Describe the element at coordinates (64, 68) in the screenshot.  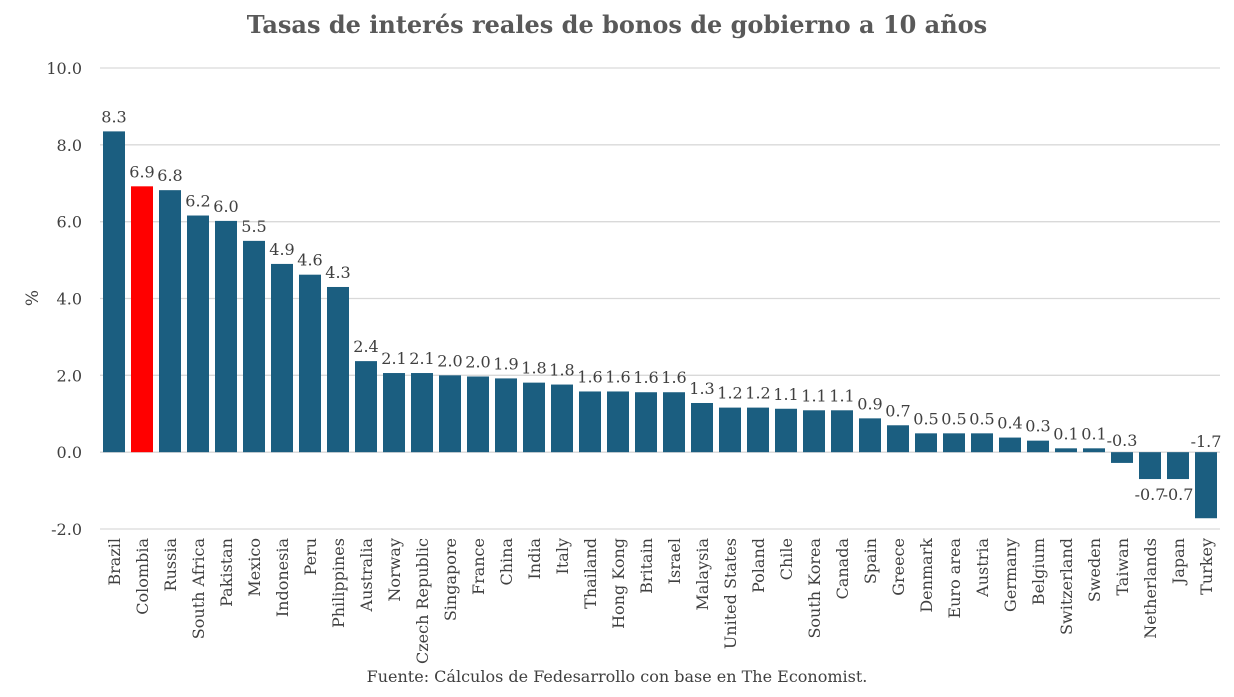
I see `y-tick-label: 10.0` at that location.